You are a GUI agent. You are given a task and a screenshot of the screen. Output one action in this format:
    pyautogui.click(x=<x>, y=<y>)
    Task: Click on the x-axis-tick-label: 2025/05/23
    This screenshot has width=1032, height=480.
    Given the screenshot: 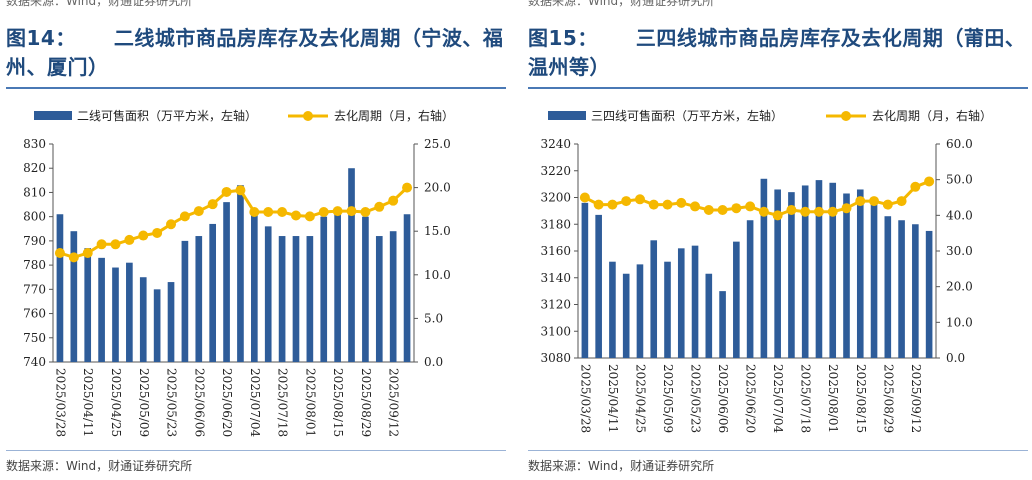 What is the action you would take?
    pyautogui.click(x=696, y=398)
    